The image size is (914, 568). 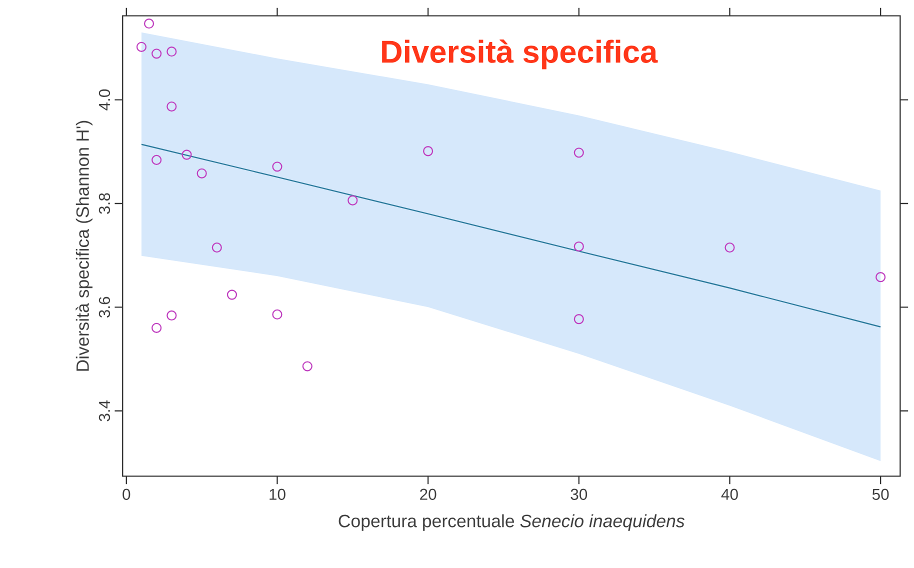 What do you see at coordinates (428, 494) in the screenshot?
I see `x-tick-label: 20` at bounding box center [428, 494].